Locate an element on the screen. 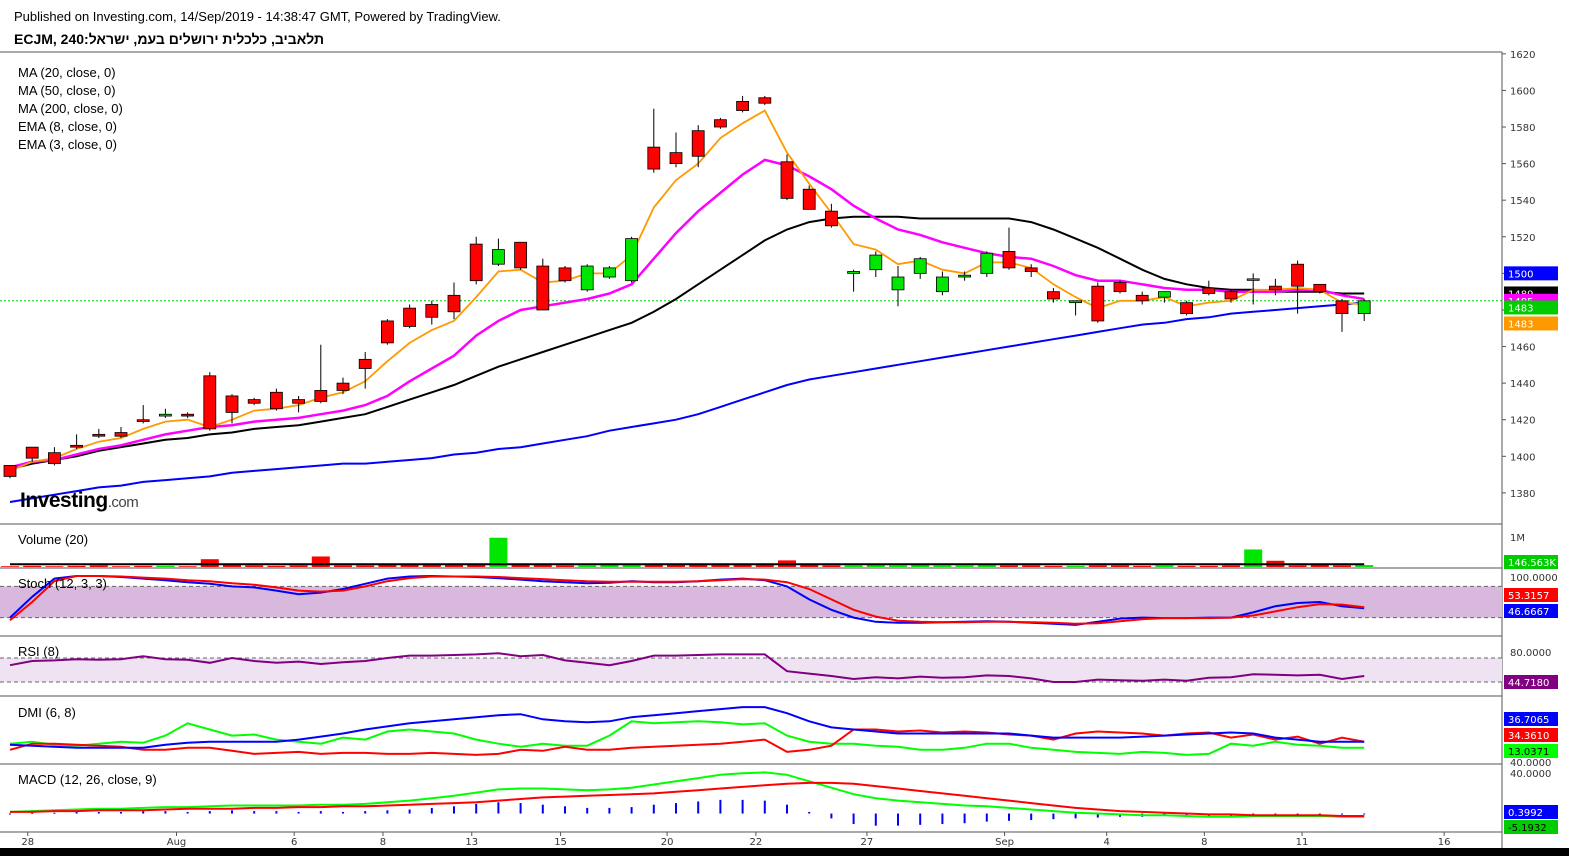 The width and height of the screenshot is (1569, 856). stoch-k-tag-box is located at coordinates (1531, 595).